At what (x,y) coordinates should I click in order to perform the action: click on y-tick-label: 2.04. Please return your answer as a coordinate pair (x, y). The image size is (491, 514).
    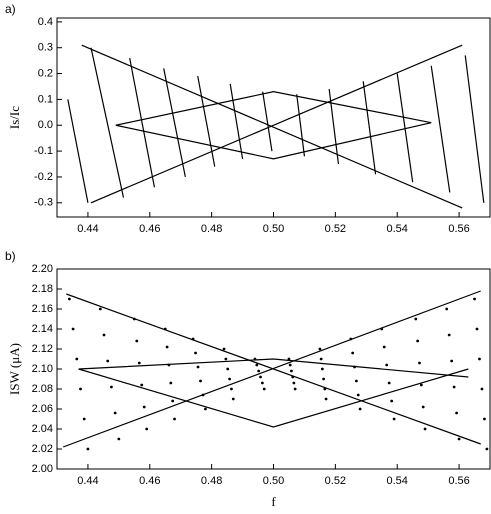
    Looking at the image, I should click on (42, 429).